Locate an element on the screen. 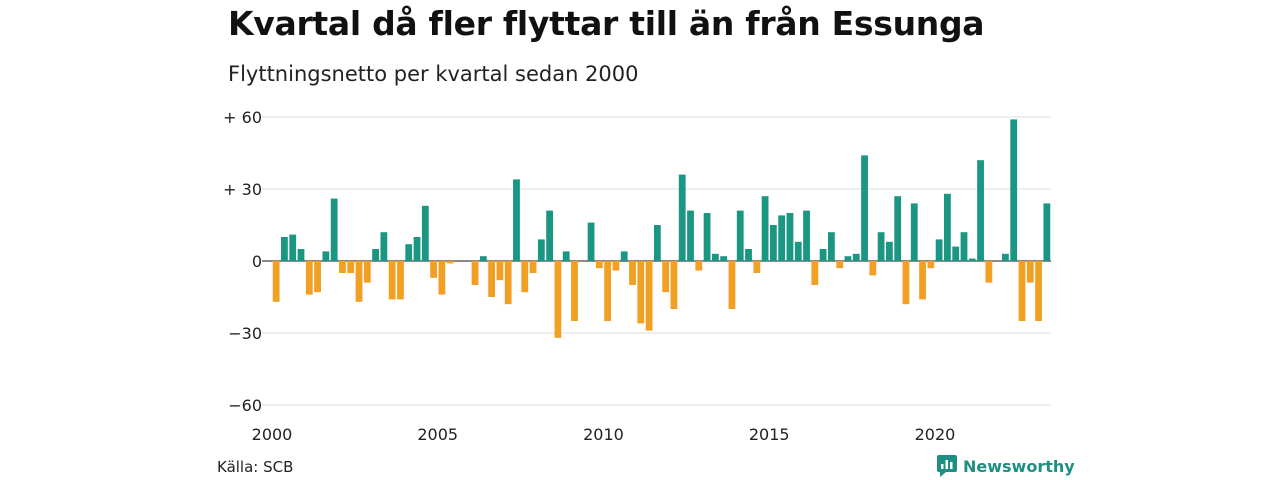  newsworthy-logo-icon is located at coordinates (947, 466).